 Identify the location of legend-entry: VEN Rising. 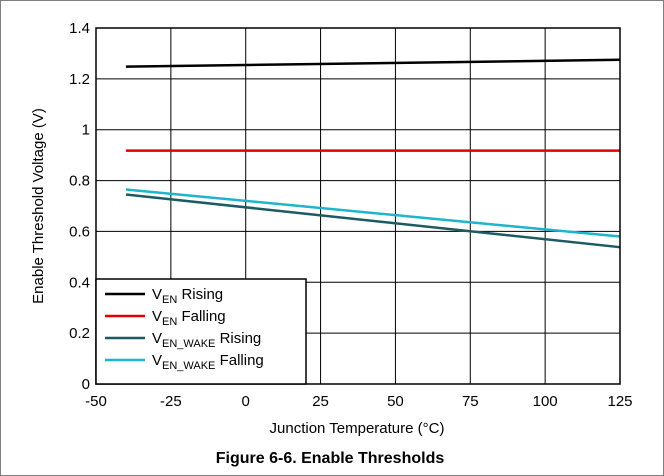
(187, 296).